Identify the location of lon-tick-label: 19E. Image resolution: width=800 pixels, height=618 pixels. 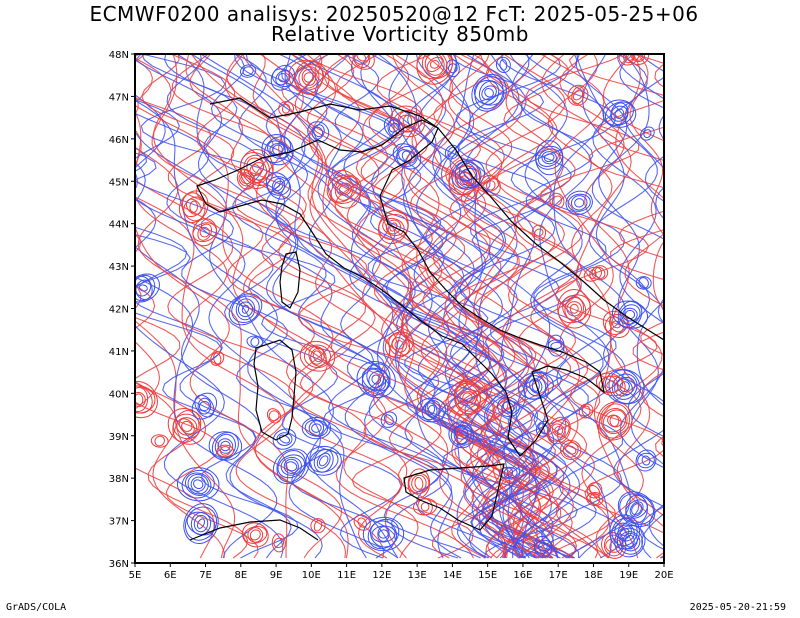
(628, 575).